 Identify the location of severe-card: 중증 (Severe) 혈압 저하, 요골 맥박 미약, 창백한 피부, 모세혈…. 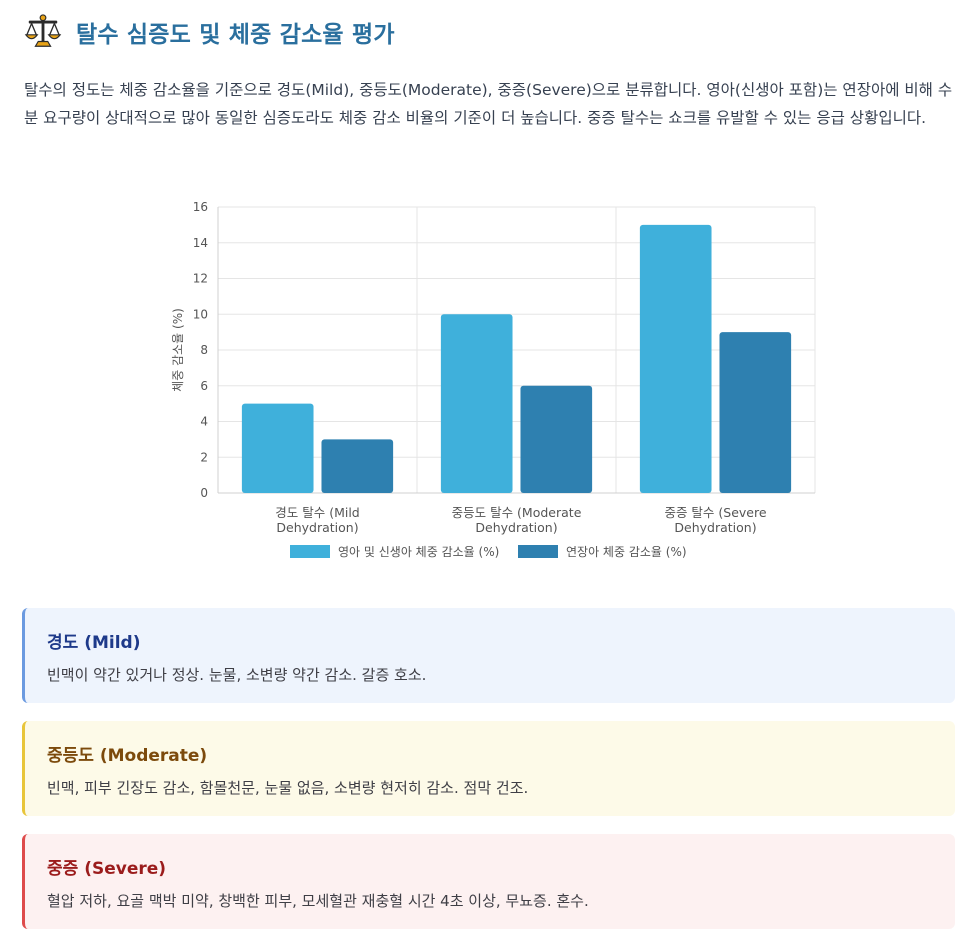
(488, 881).